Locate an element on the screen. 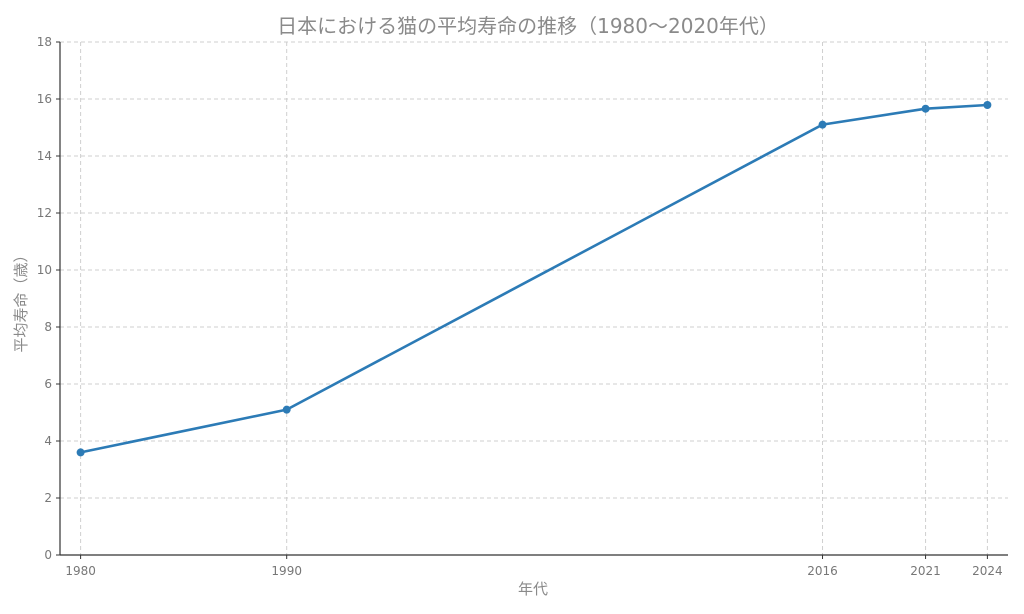 The image size is (1024, 614). y-tick-label: 8 is located at coordinates (48, 327).